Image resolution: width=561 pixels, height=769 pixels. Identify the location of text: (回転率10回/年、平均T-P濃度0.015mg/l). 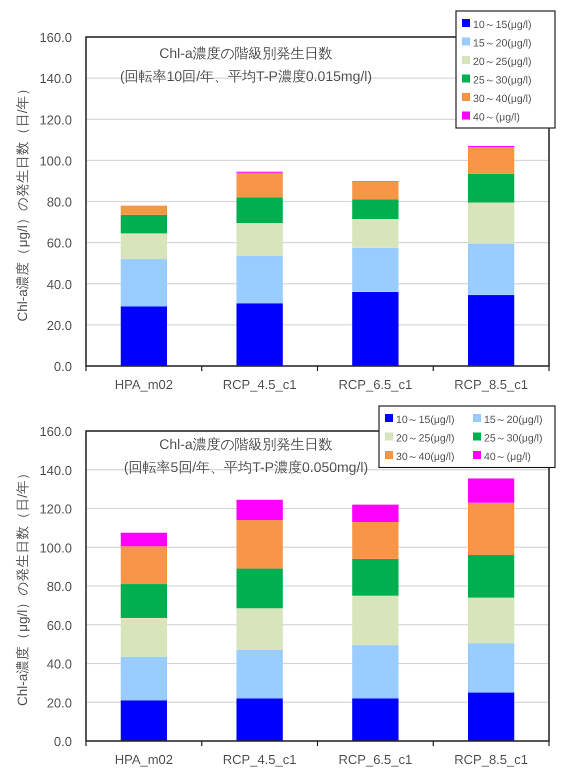
(246, 76).